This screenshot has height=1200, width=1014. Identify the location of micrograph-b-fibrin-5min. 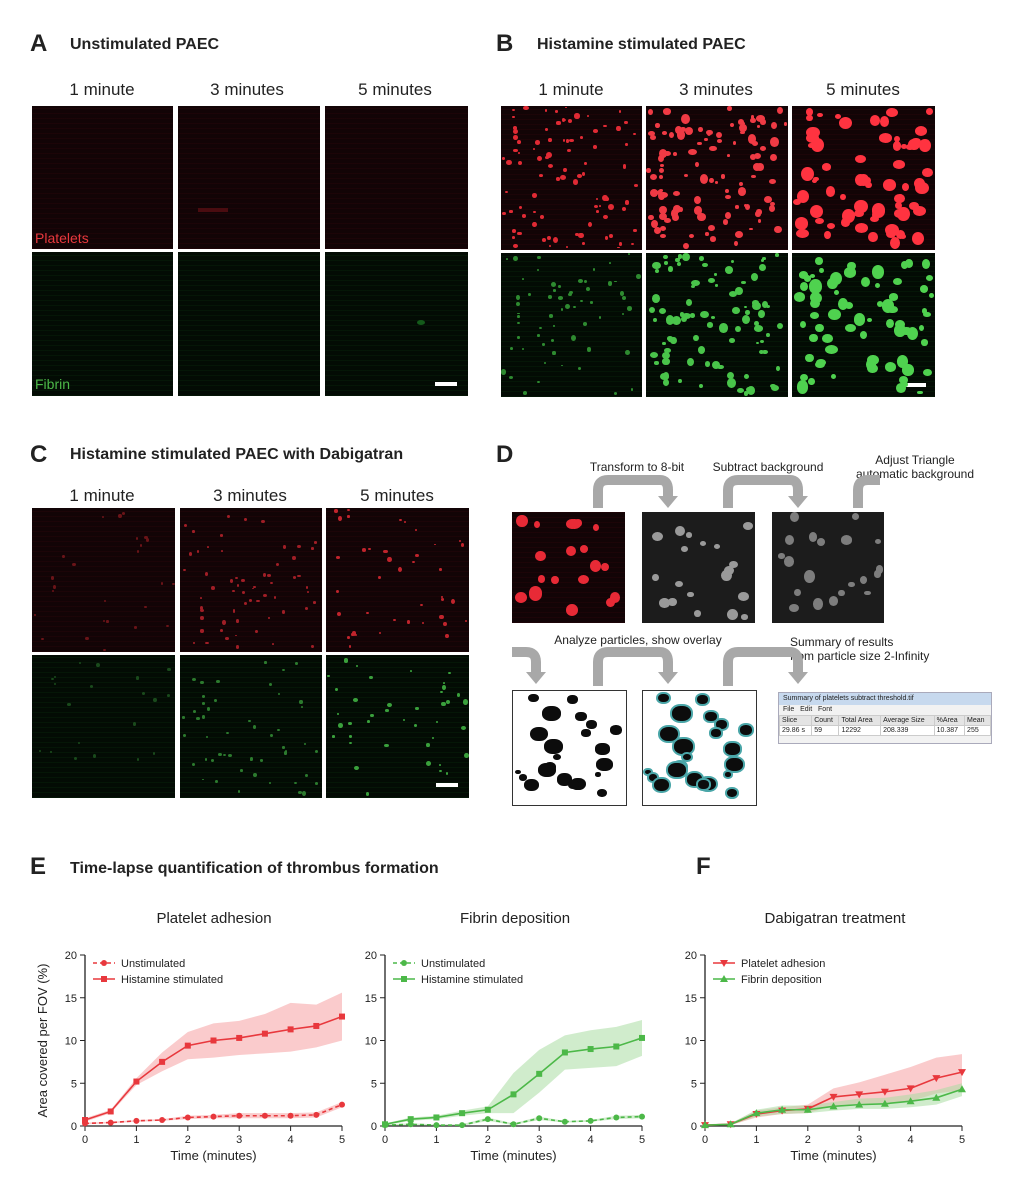
(863, 325).